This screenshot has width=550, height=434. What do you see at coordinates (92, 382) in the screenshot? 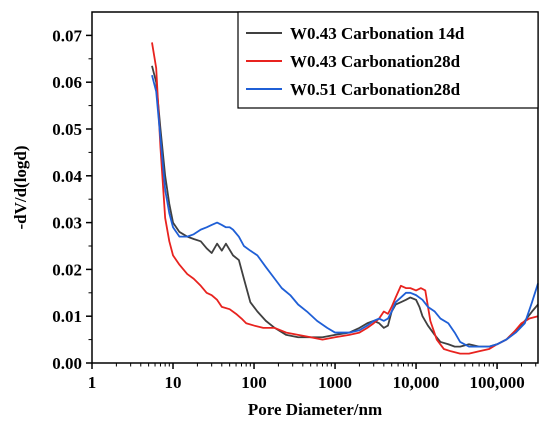
I see `x-tick-label: 1` at bounding box center [92, 382].